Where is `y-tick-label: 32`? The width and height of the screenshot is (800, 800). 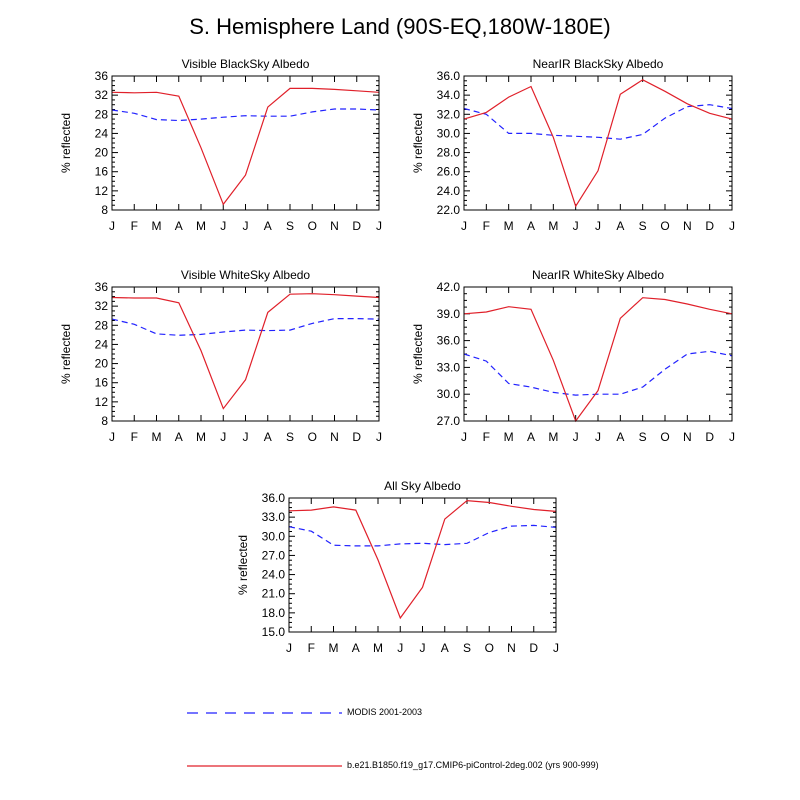
y-tick-label: 32 is located at coordinates (102, 306).